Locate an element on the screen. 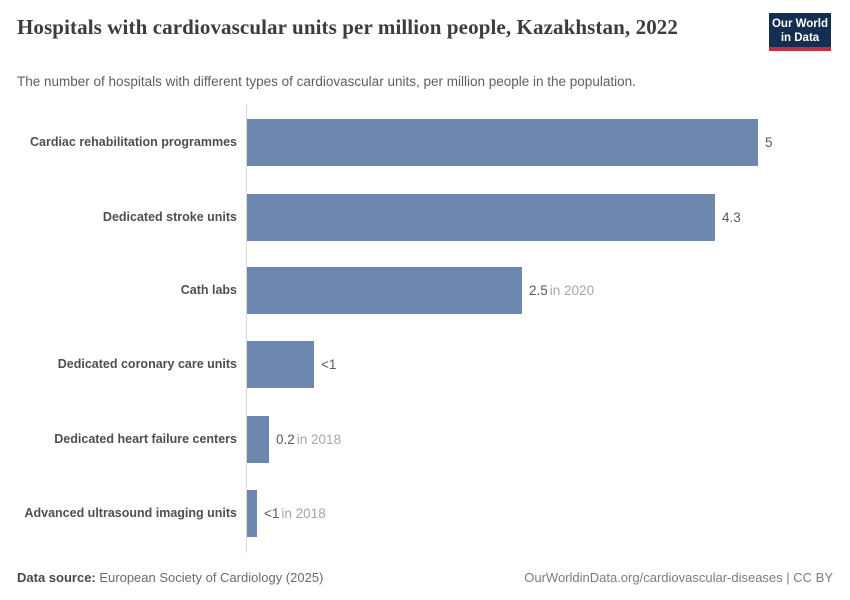  data-source-value: European Society of Cardiology (2025) is located at coordinates (209, 577).